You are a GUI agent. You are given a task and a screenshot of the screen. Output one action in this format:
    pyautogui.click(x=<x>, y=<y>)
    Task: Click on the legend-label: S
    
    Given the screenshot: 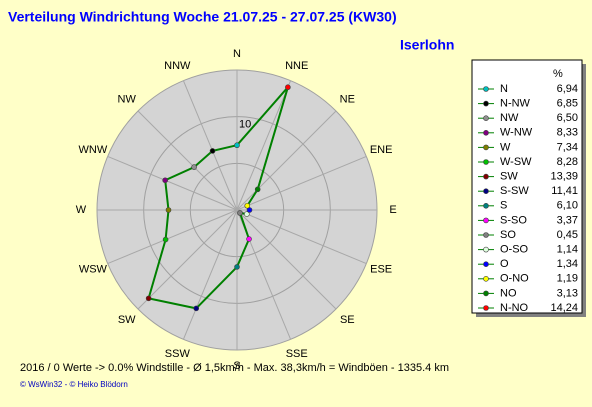 What is the action you would take?
    pyautogui.click(x=503, y=206)
    